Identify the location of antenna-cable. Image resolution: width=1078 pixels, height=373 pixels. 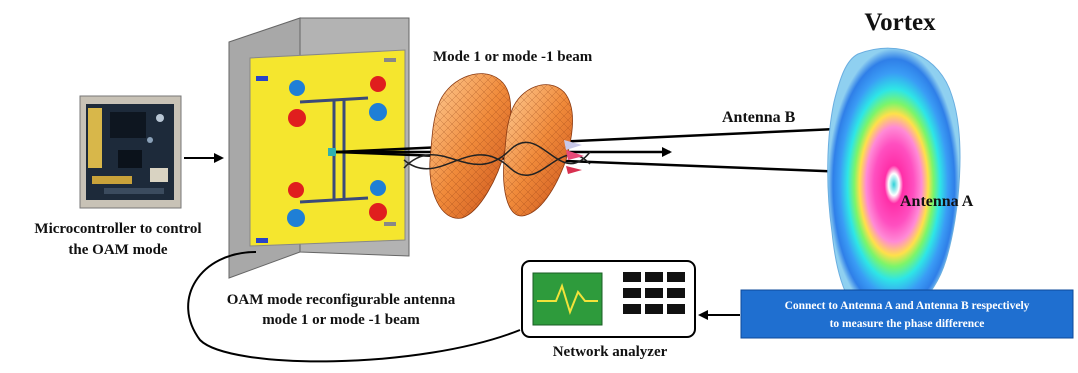
(354, 307).